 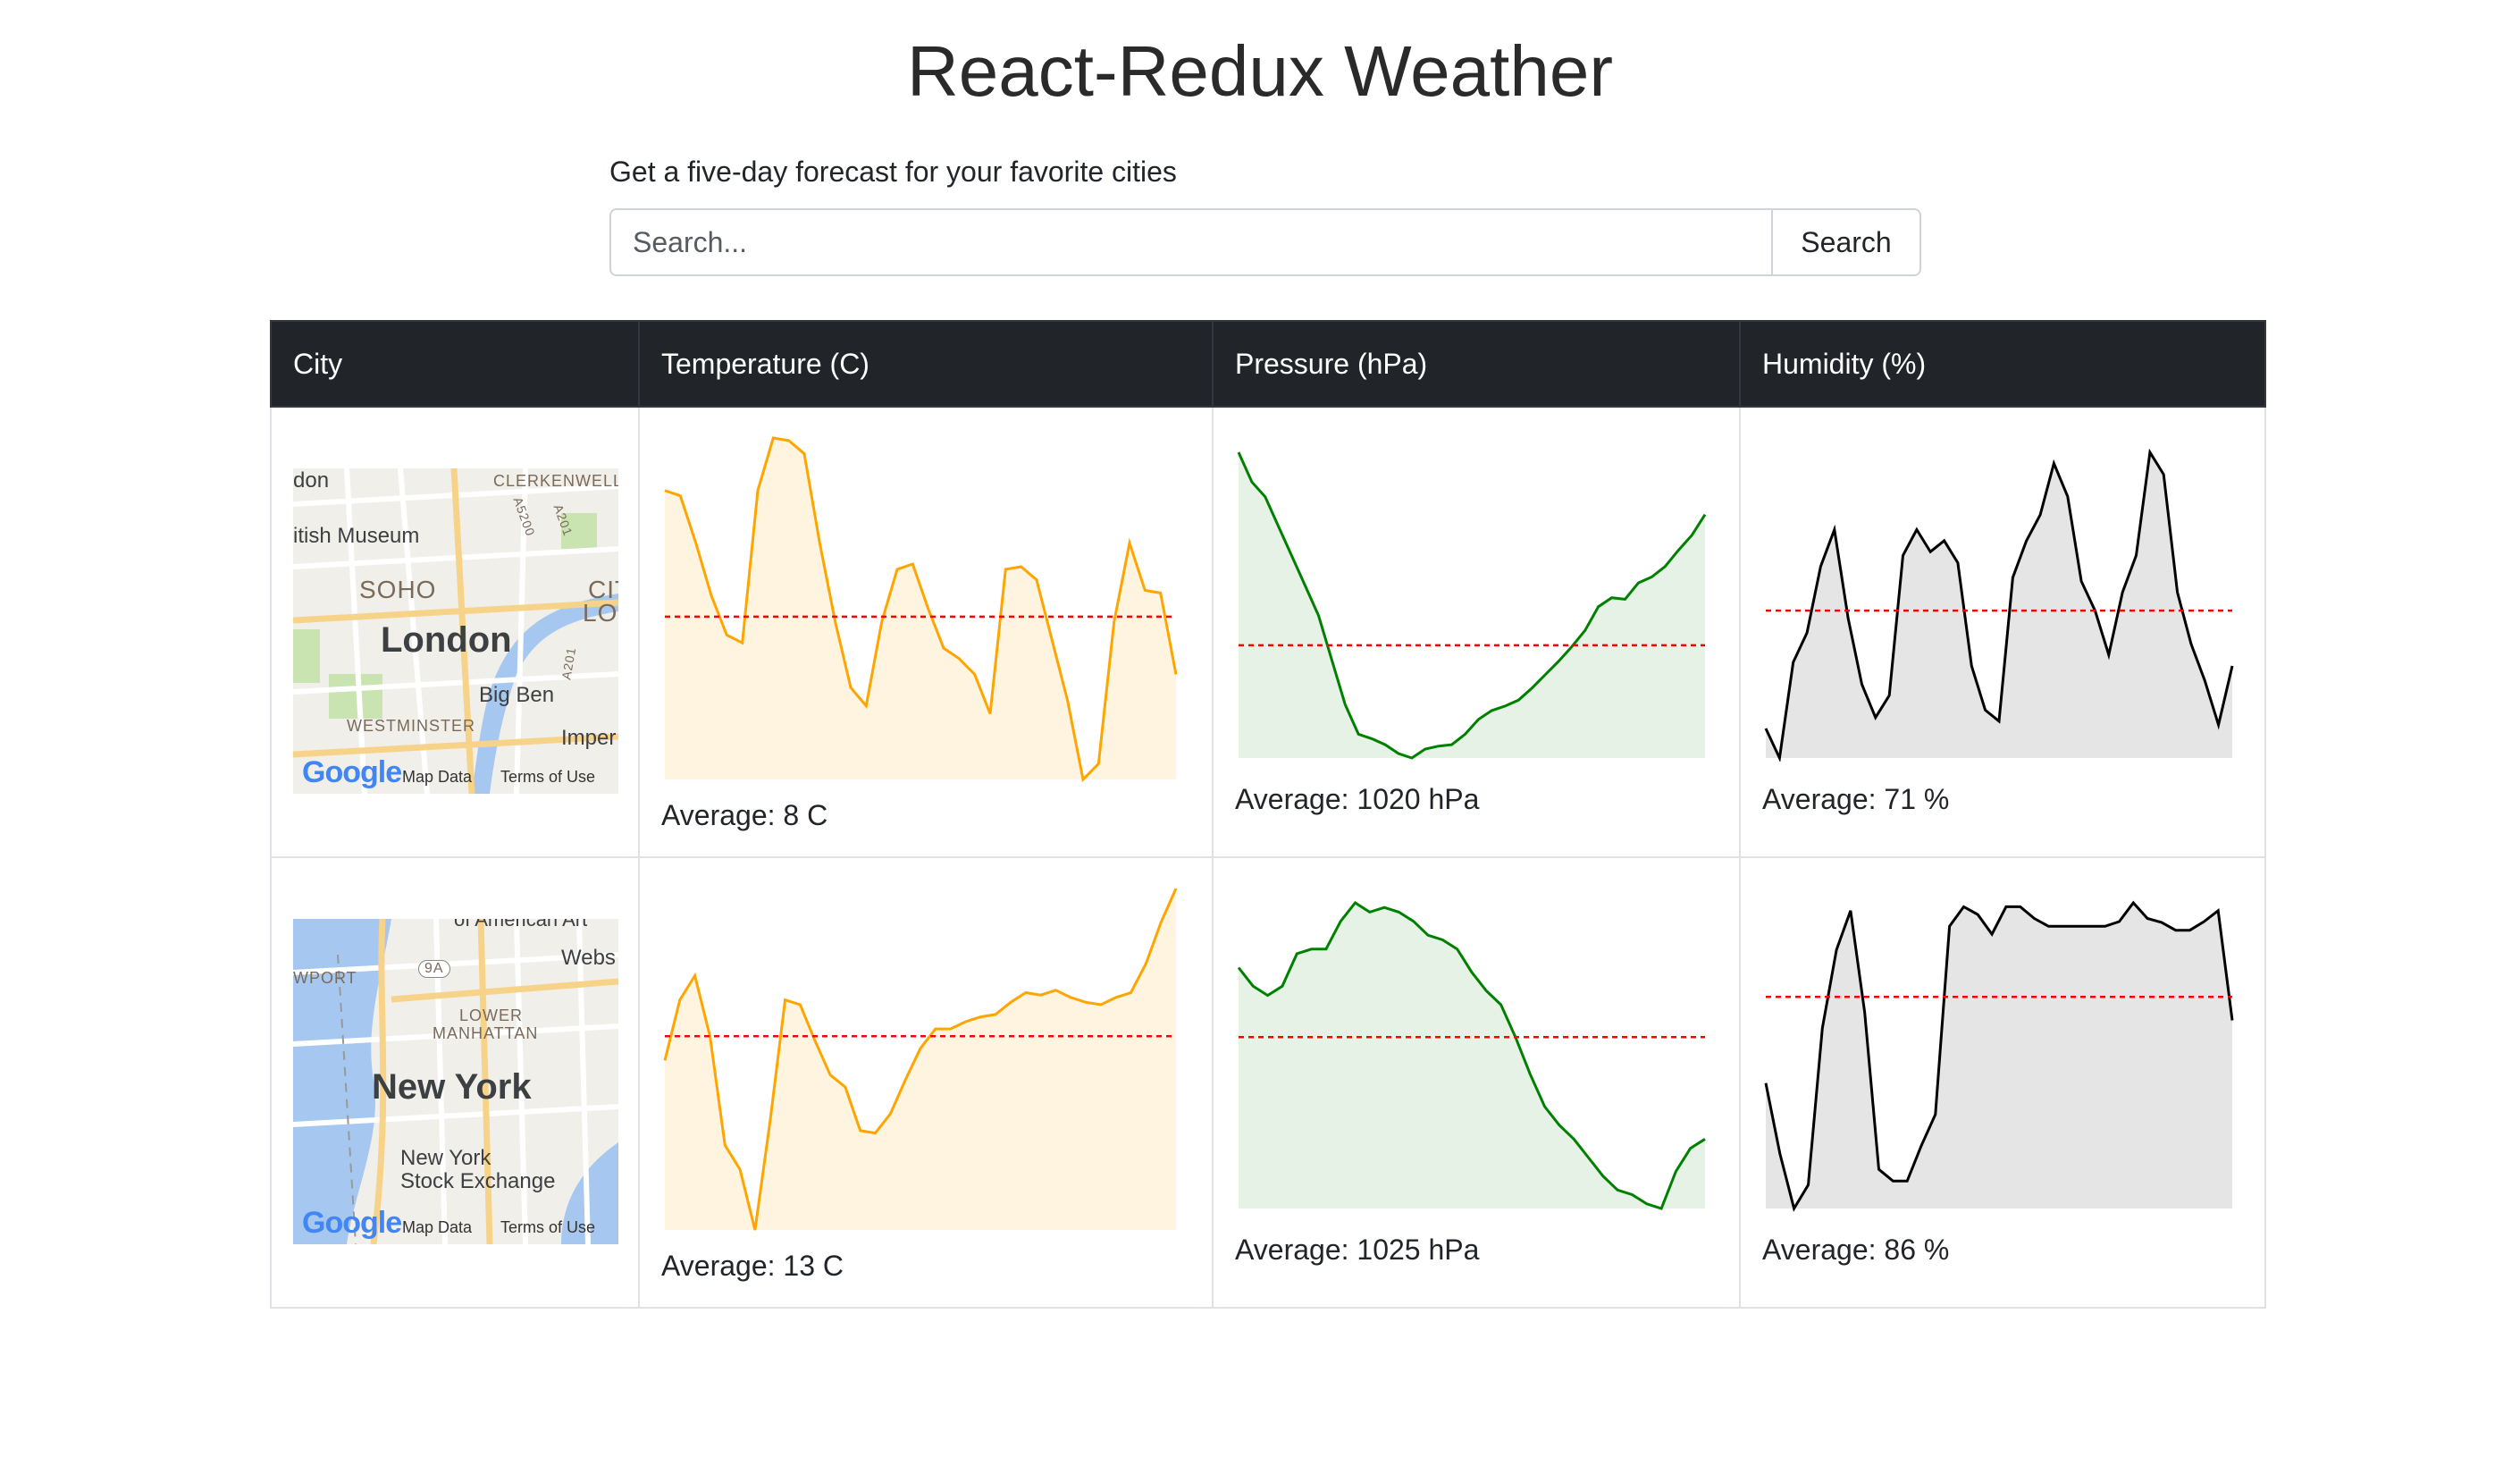 I want to click on page-title: React-Redux Weather, so click(x=1260, y=71).